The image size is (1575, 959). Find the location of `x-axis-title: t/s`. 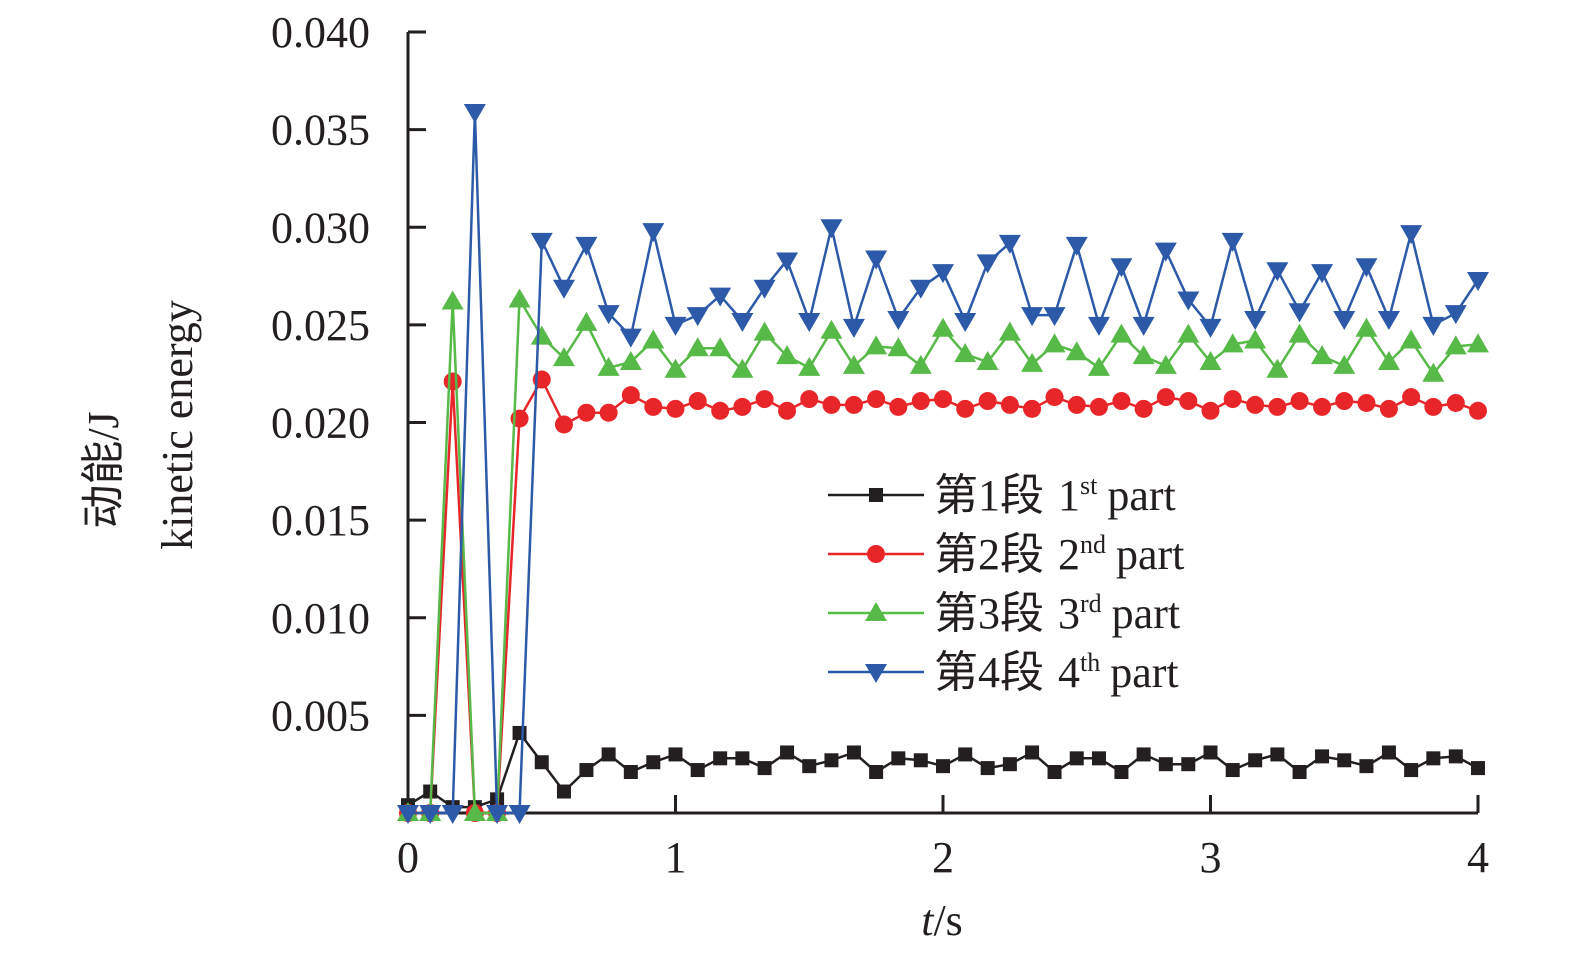

x-axis-title: t/s is located at coordinates (942, 920).